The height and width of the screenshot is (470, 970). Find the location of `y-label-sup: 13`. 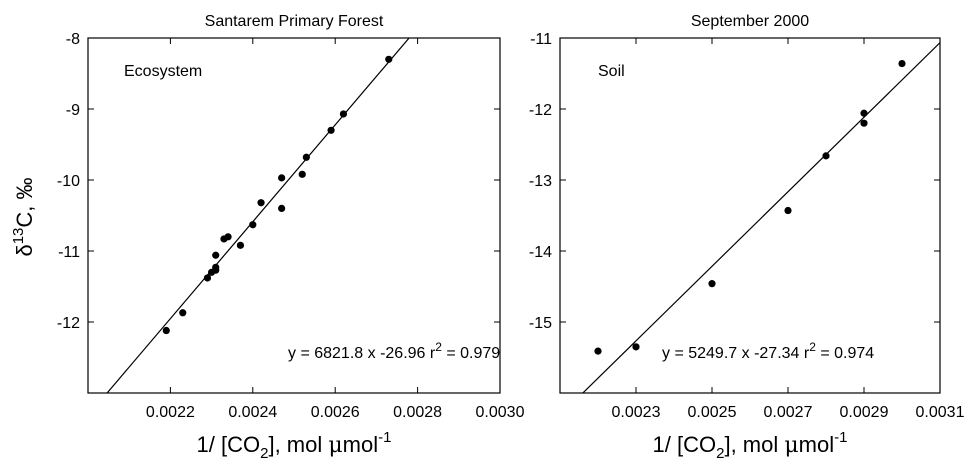

y-label-sup: 13 is located at coordinates (18, 236).